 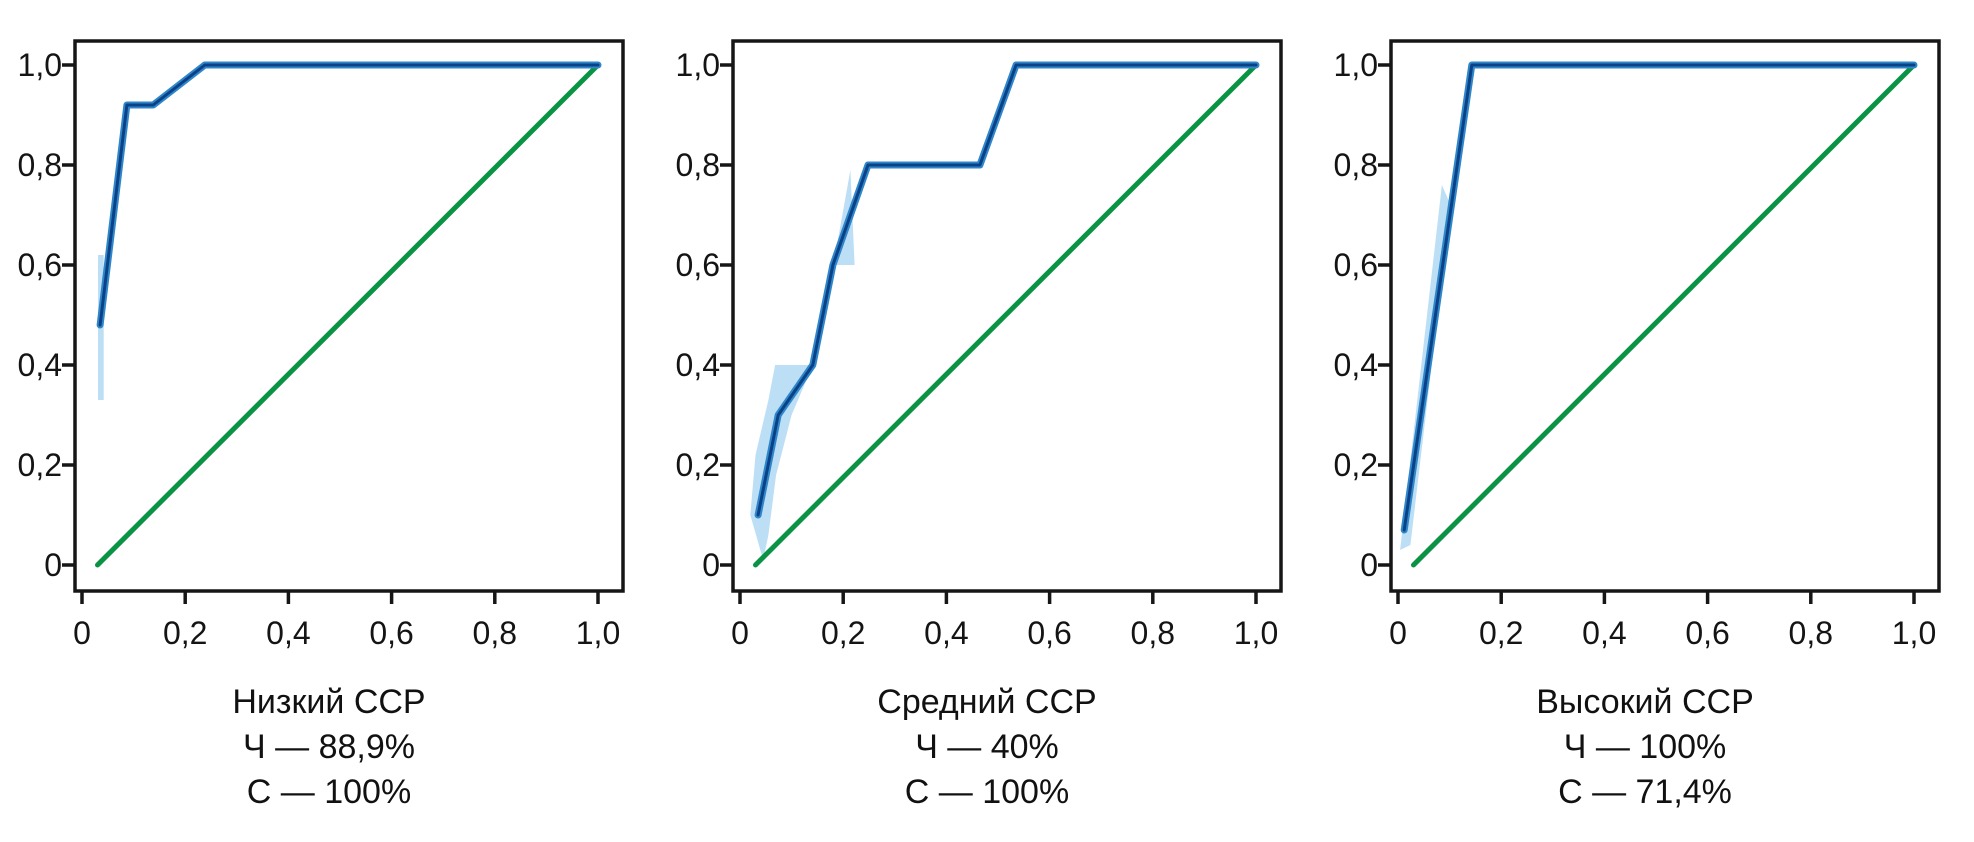 I want to click on confidence-band-lower, so click(x=781, y=462).